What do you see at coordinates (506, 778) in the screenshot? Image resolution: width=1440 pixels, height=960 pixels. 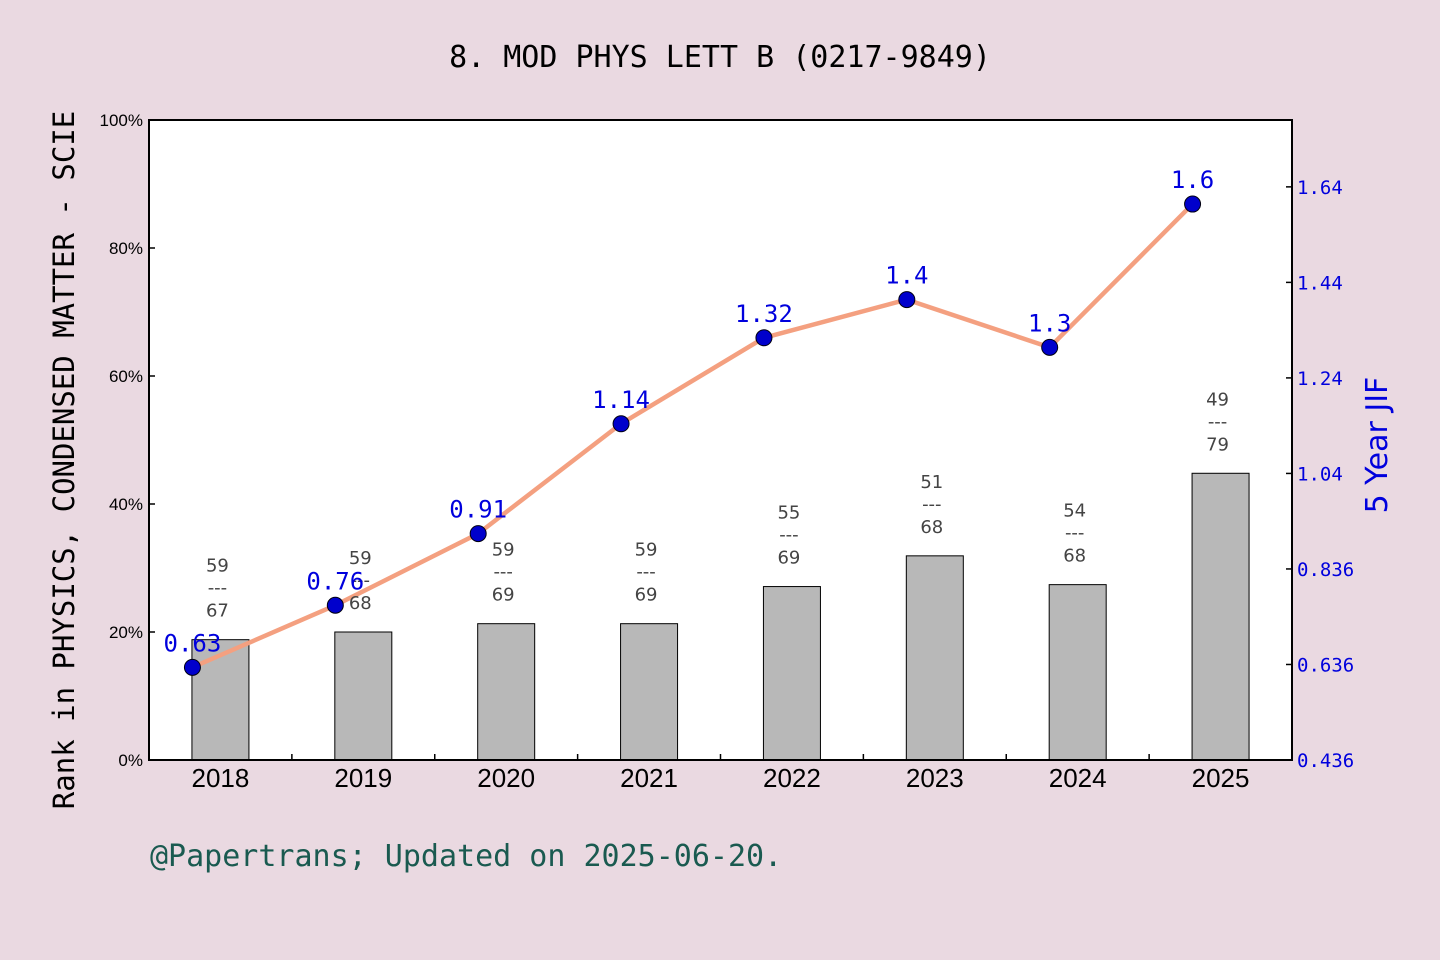 I see `x-tick-label-2020: 2020` at bounding box center [506, 778].